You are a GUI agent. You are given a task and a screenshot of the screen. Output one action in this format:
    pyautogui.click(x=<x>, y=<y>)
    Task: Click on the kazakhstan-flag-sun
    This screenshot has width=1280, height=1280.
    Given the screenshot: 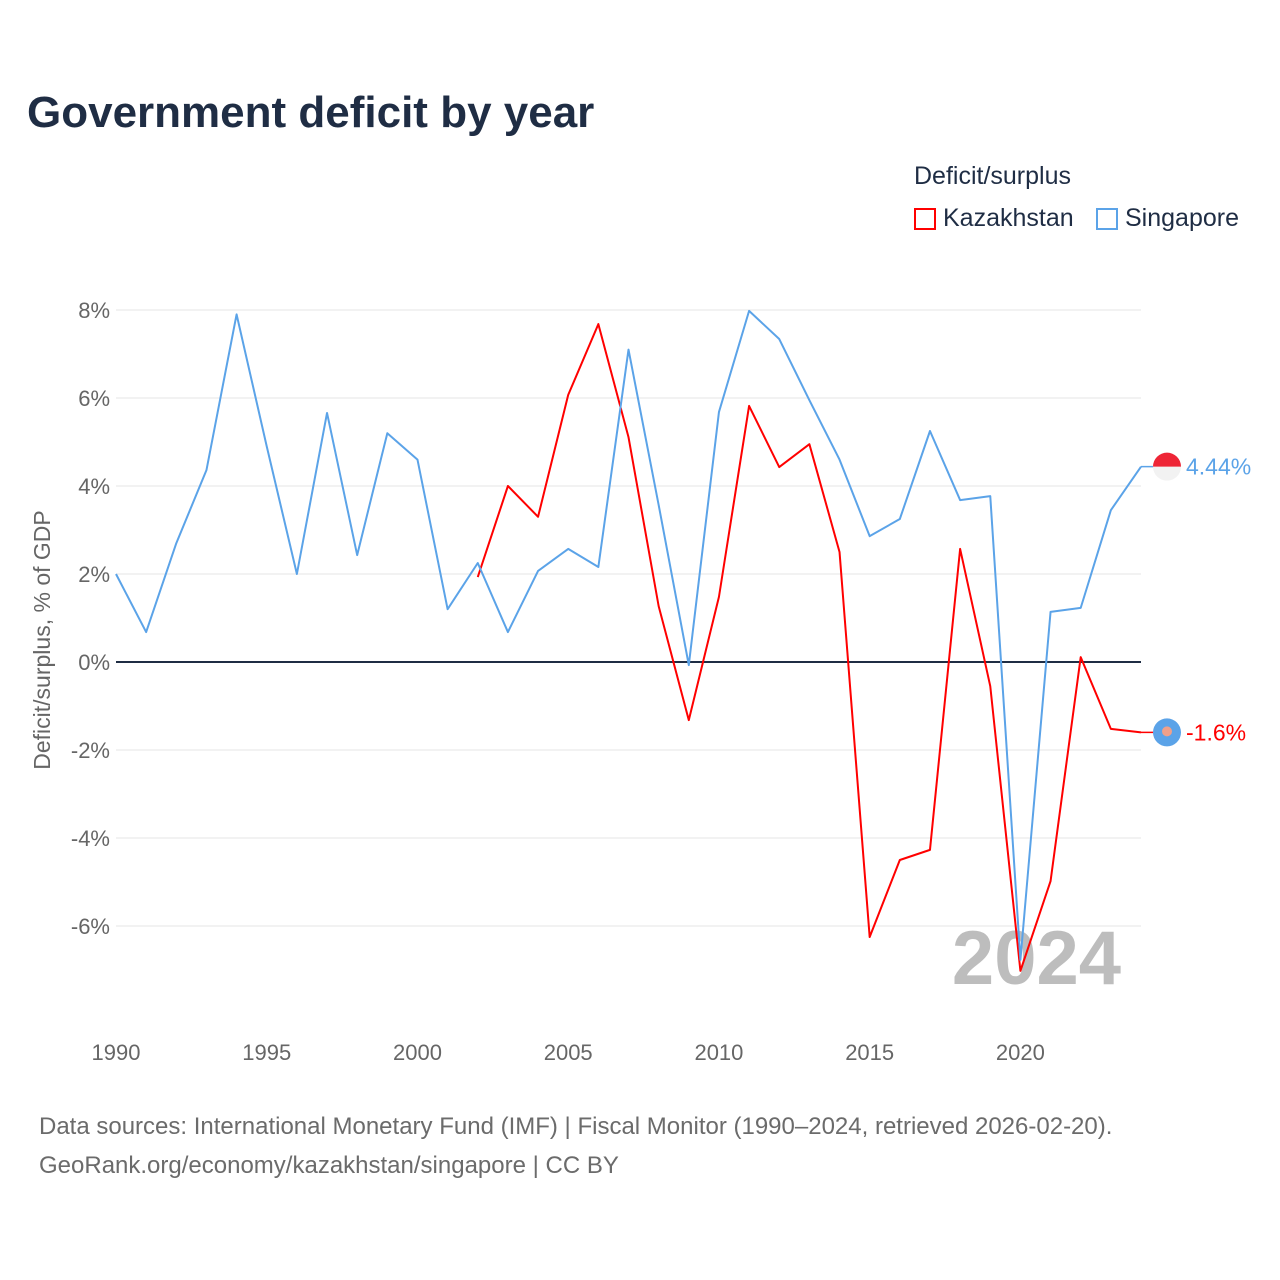 What is the action you would take?
    pyautogui.click(x=1167, y=731)
    